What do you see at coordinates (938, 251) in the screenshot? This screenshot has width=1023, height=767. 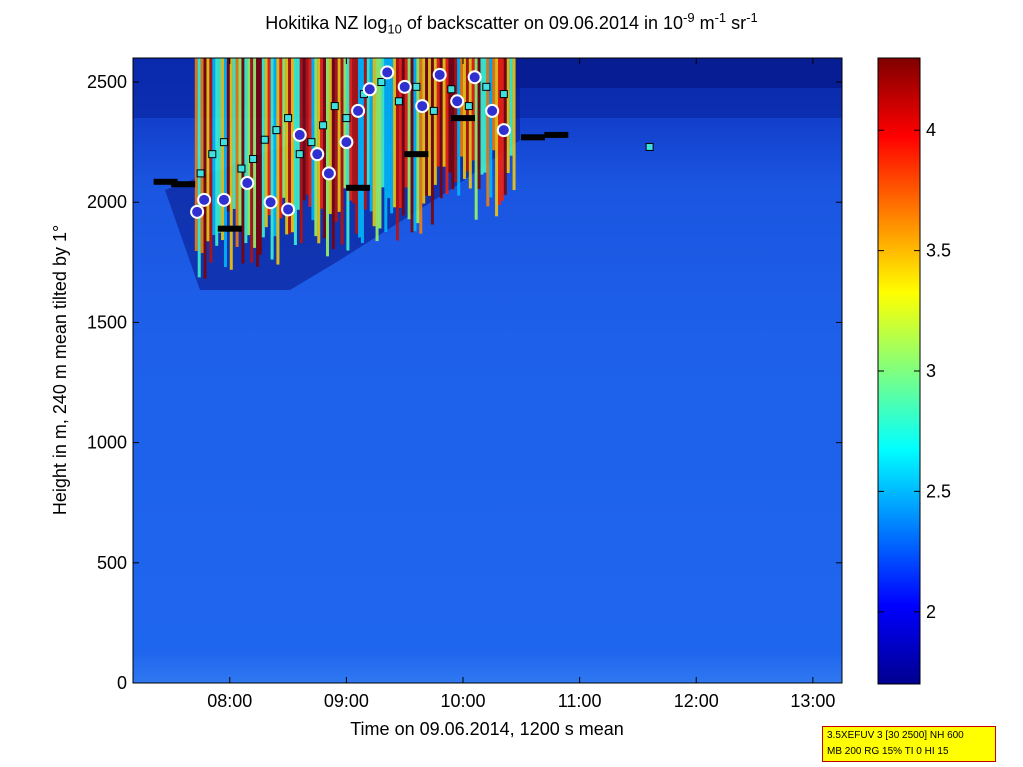 I see `colorbar-tick-label: 3.5` at bounding box center [938, 251].